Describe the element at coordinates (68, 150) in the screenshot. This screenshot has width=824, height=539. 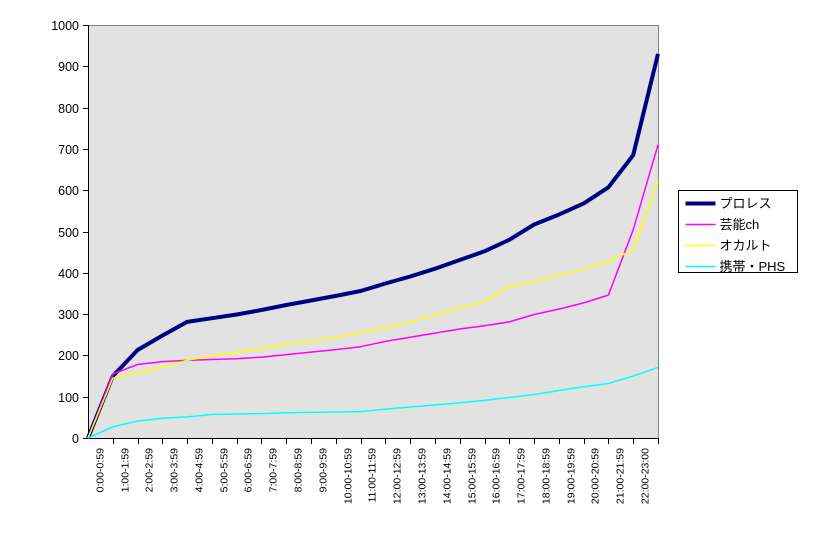
I see `y-axis-label: 700` at that location.